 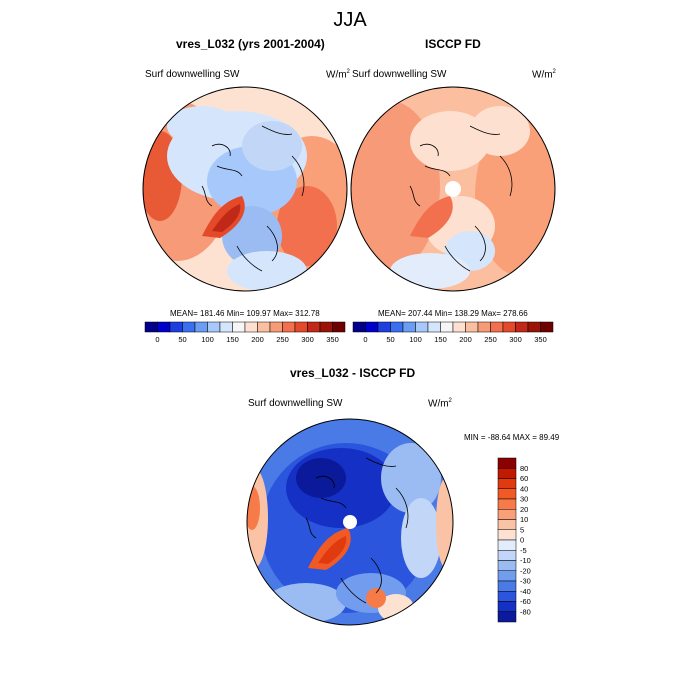 What do you see at coordinates (350, 20) in the screenshot?
I see `figure-title: JJA` at bounding box center [350, 20].